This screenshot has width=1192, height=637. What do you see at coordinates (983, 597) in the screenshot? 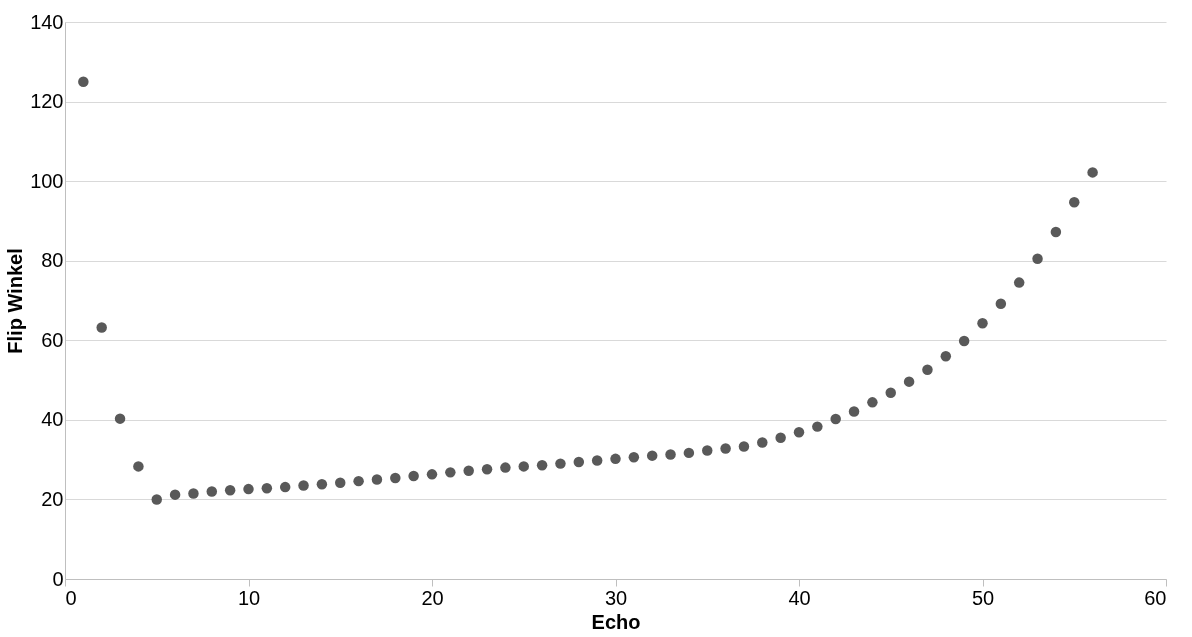
I see `x-tick-label: 50` at bounding box center [983, 597].